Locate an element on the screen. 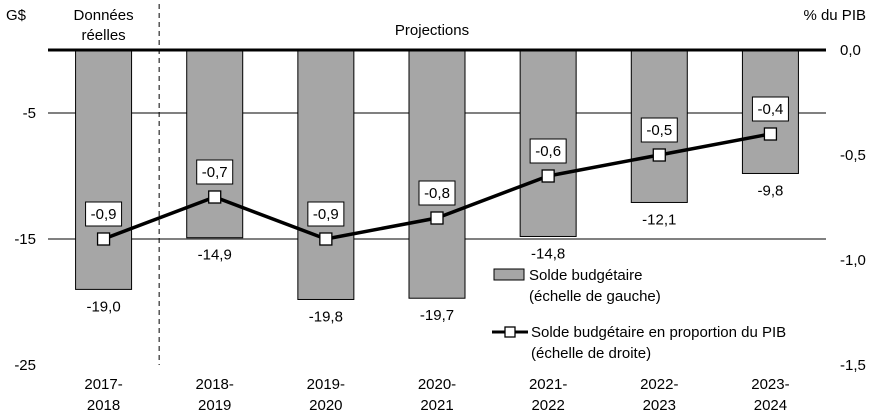  category-label-2-line2: 2020 is located at coordinates (325, 405).